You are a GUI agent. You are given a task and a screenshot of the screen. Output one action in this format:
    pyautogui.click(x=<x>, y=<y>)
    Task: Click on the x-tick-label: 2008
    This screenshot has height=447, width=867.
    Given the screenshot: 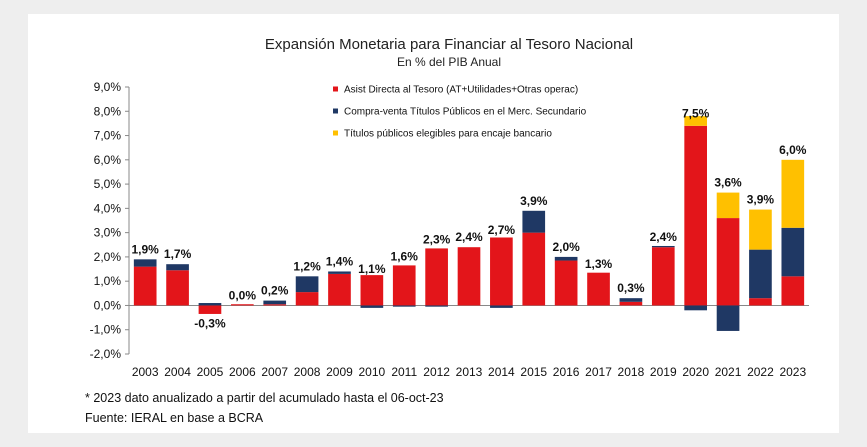 What is the action you would take?
    pyautogui.click(x=307, y=372)
    